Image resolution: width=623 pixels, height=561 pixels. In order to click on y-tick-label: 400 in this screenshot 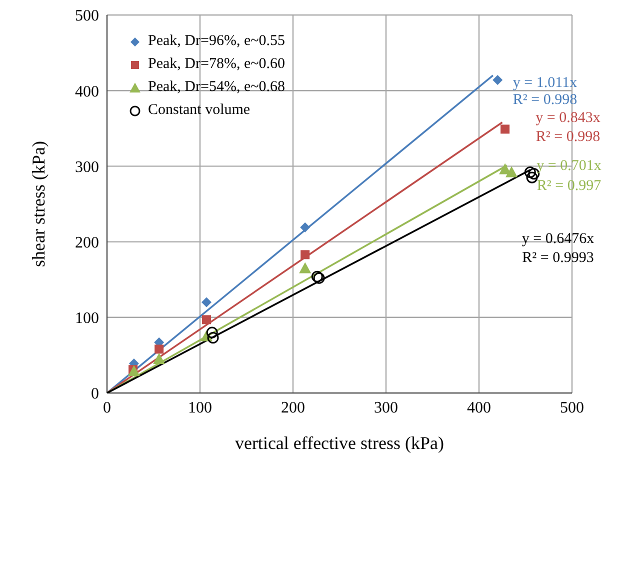, I will do `click(87, 91)`.